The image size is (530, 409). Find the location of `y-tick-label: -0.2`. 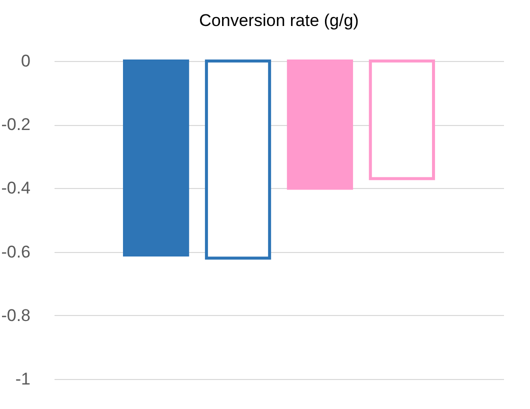

y-tick-label: -0.2 is located at coordinates (15, 124).